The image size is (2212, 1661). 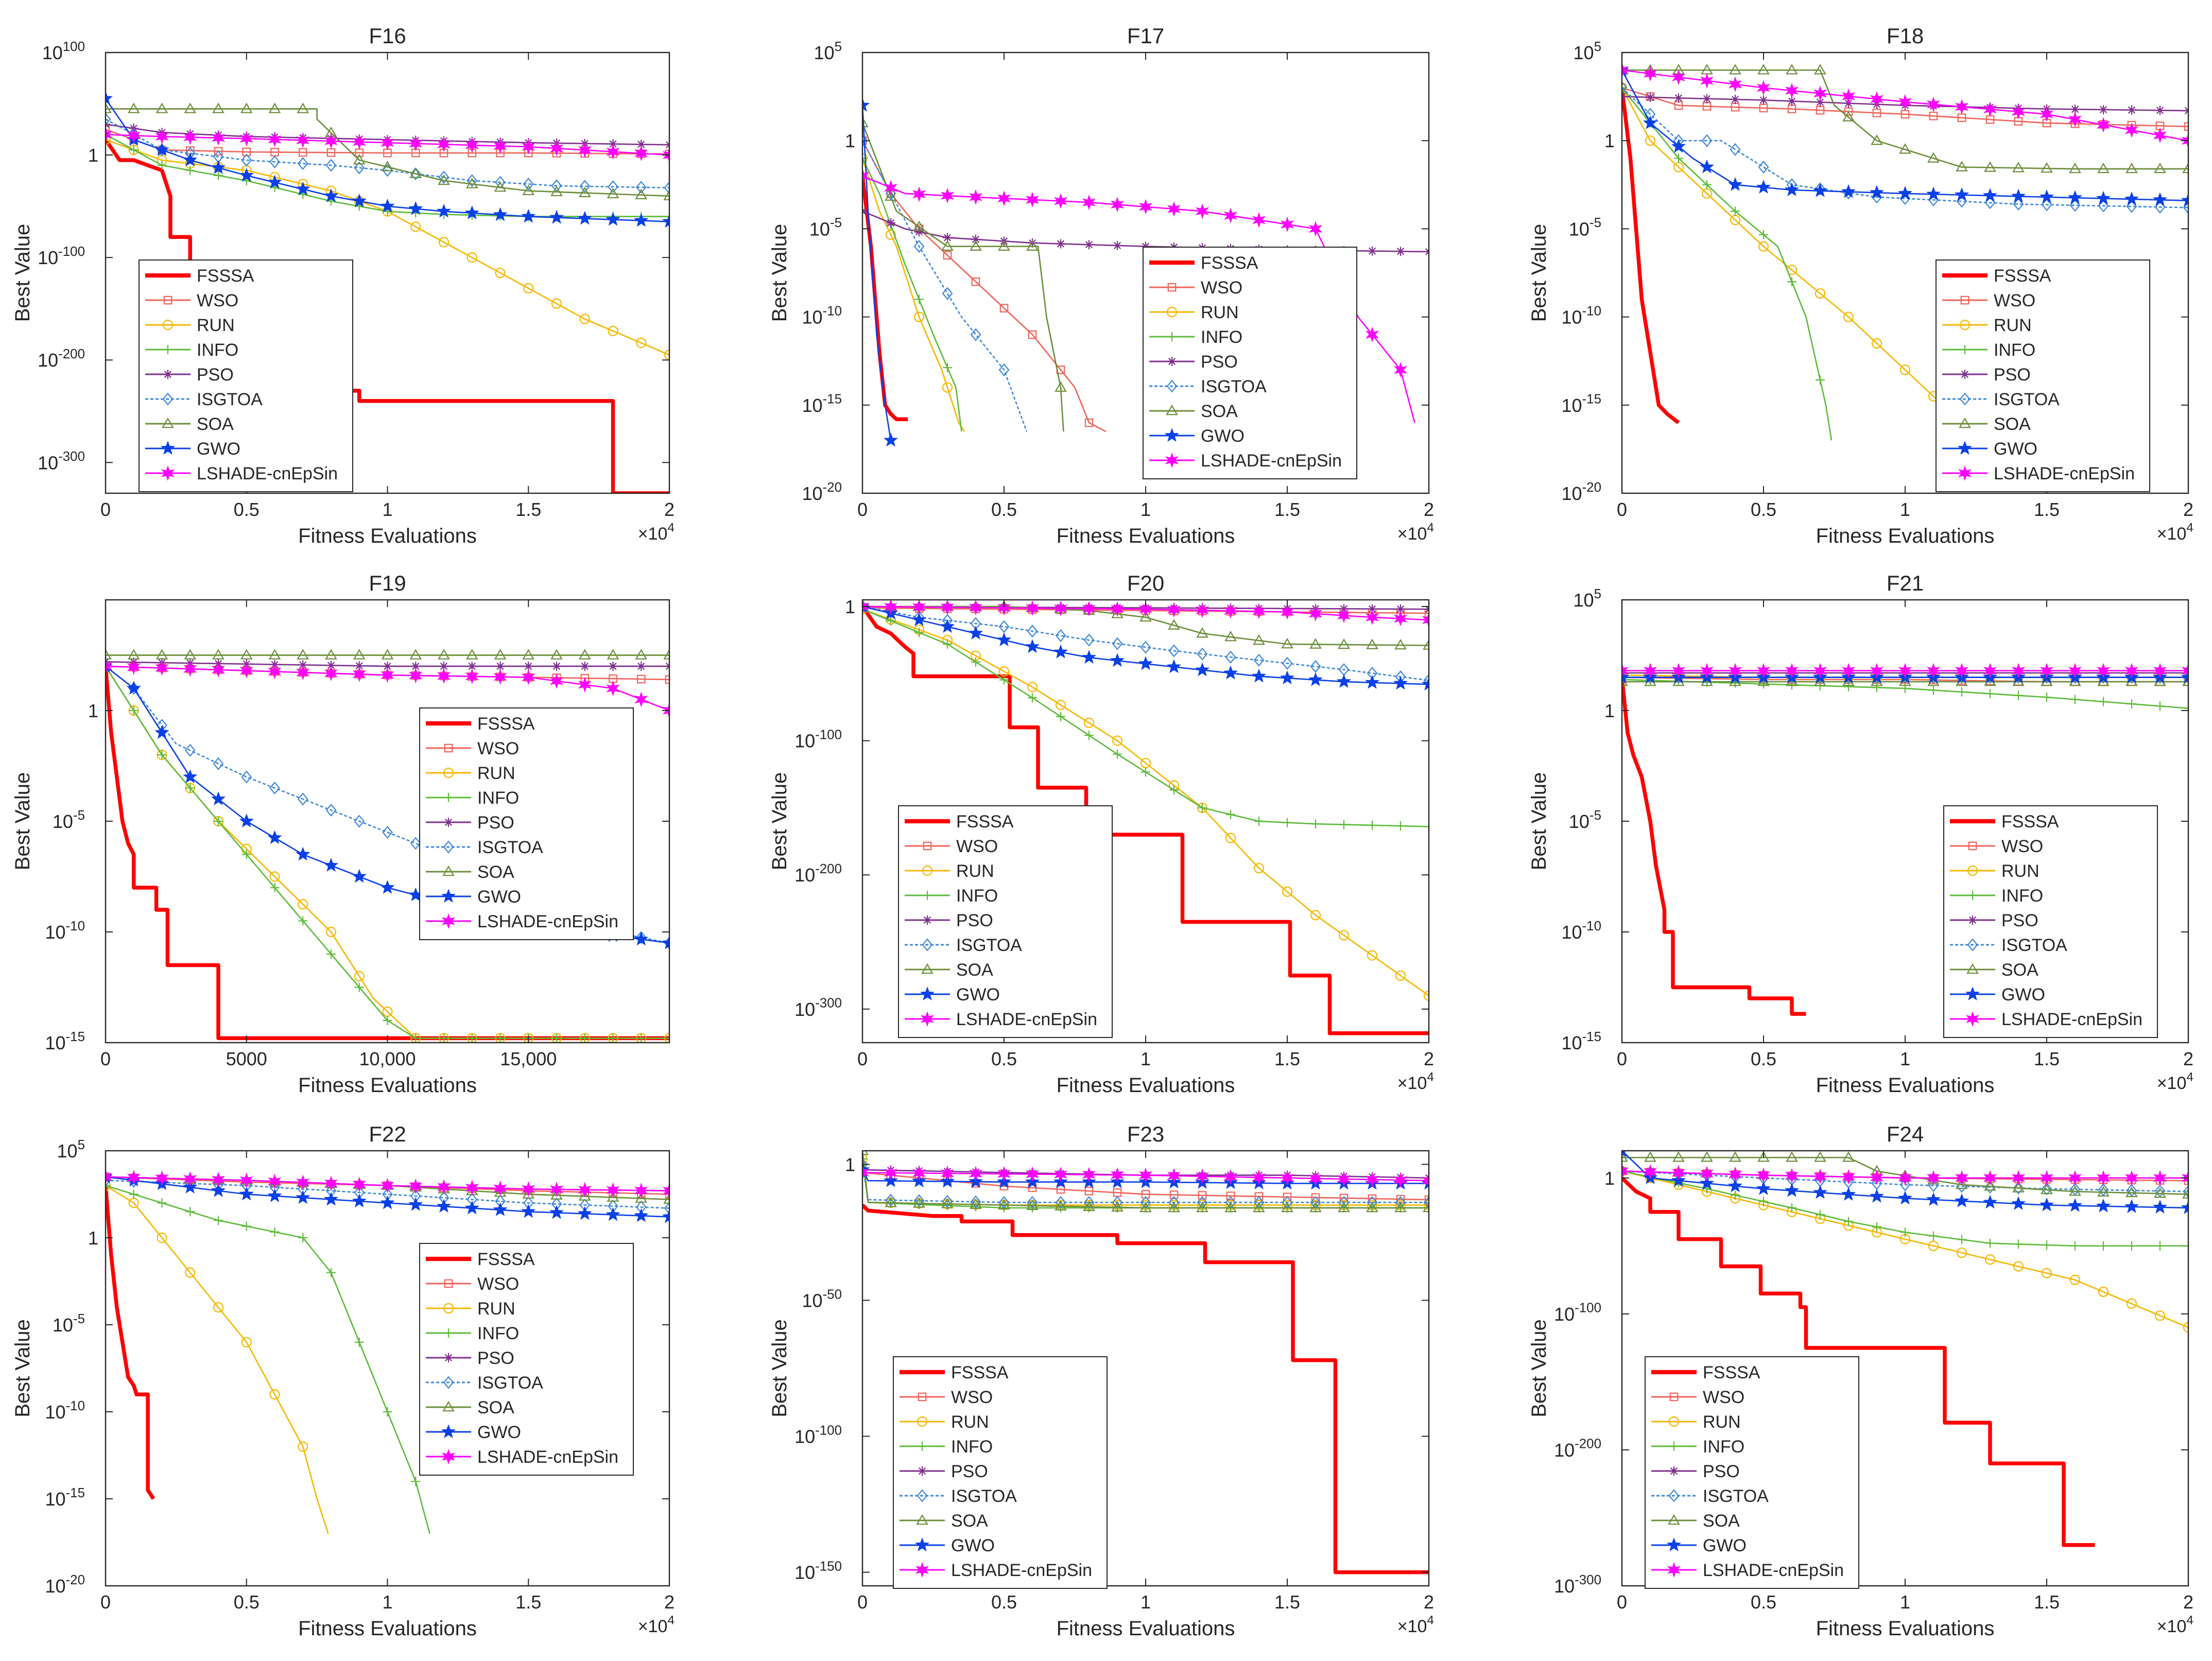 I want to click on x-tick-label: 0, so click(x=1622, y=1602).